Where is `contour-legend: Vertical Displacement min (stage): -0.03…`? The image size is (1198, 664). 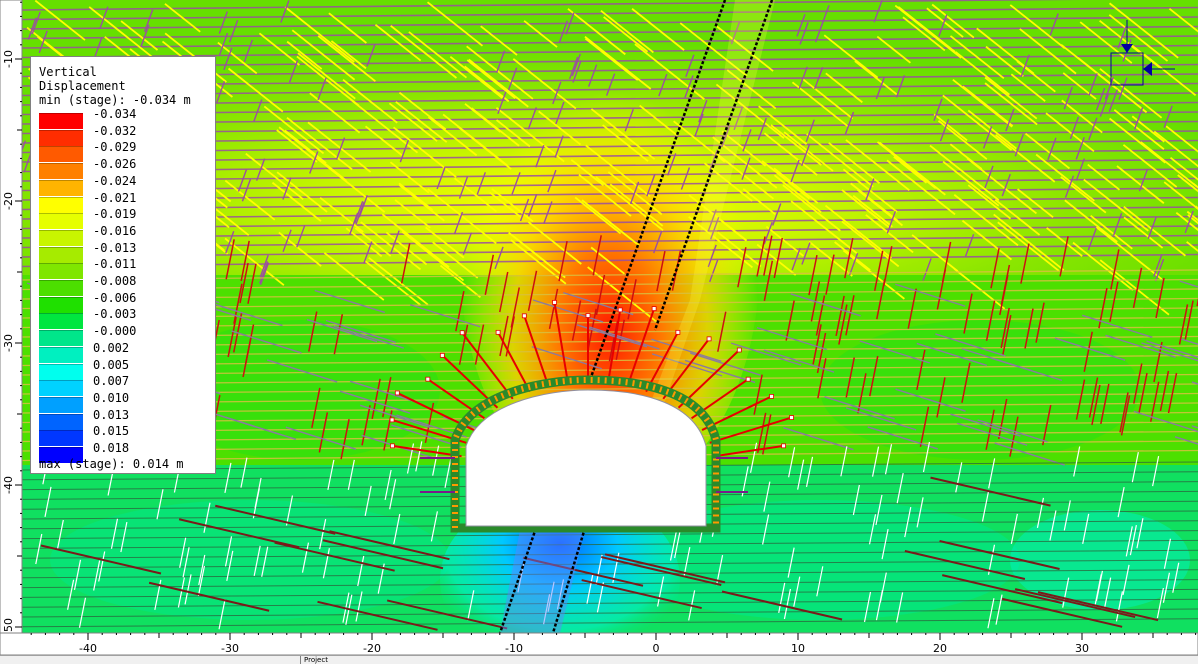 contour-legend: Vertical Displacement min (stage): -0.03… is located at coordinates (123, 265).